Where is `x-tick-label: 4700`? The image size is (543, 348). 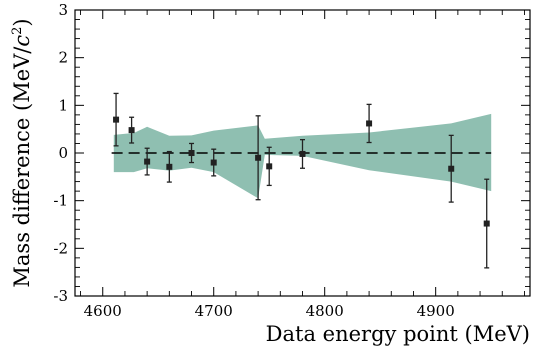 x-tick-label: 4700 is located at coordinates (214, 311).